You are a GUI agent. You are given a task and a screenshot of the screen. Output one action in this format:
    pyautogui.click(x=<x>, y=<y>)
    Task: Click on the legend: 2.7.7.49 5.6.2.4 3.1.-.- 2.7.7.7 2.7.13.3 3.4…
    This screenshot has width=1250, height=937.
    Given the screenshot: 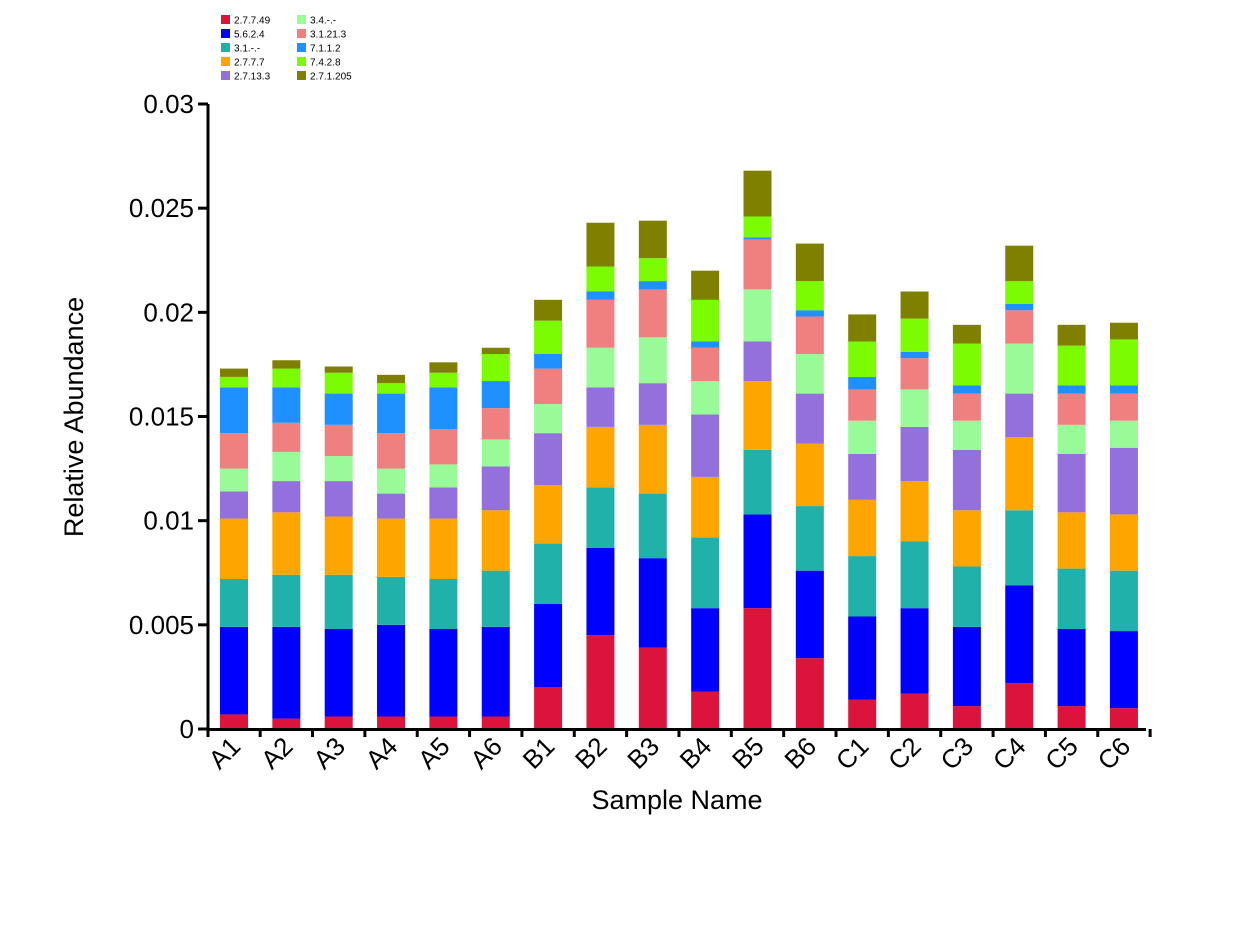 What is the action you would take?
    pyautogui.click(x=286, y=49)
    